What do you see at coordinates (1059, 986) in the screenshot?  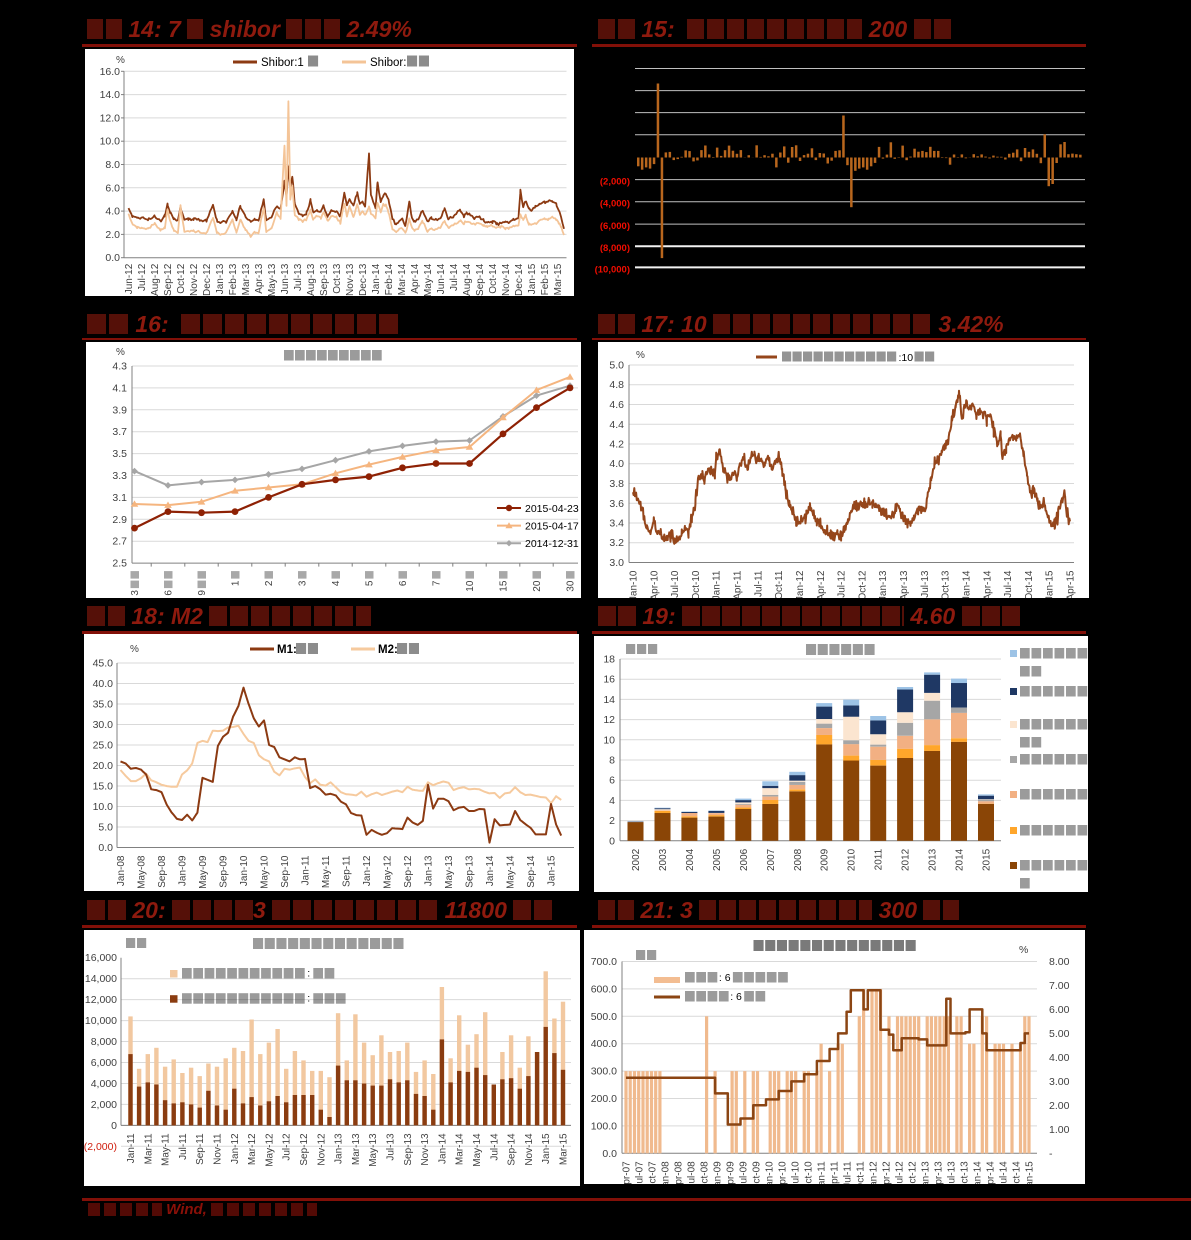 I see `svg-text: 7.00` at bounding box center [1059, 986].